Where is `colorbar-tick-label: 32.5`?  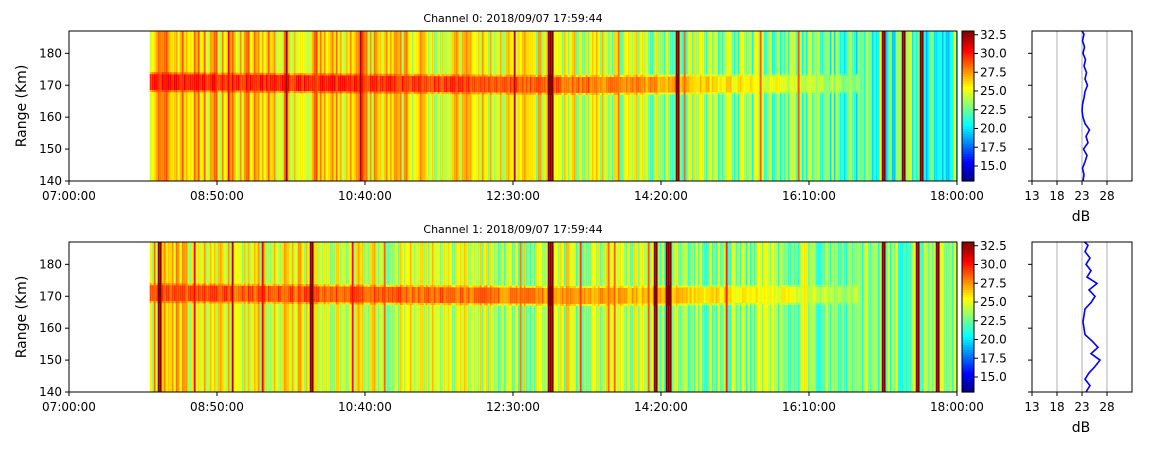 colorbar-tick-label: 32.5 is located at coordinates (993, 246).